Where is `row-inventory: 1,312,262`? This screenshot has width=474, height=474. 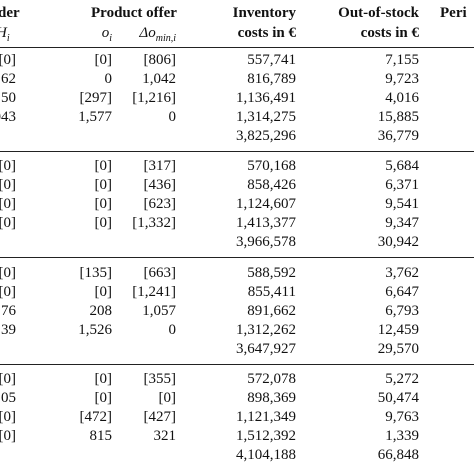
row-inventory: 1,312,262 is located at coordinates (266, 330).